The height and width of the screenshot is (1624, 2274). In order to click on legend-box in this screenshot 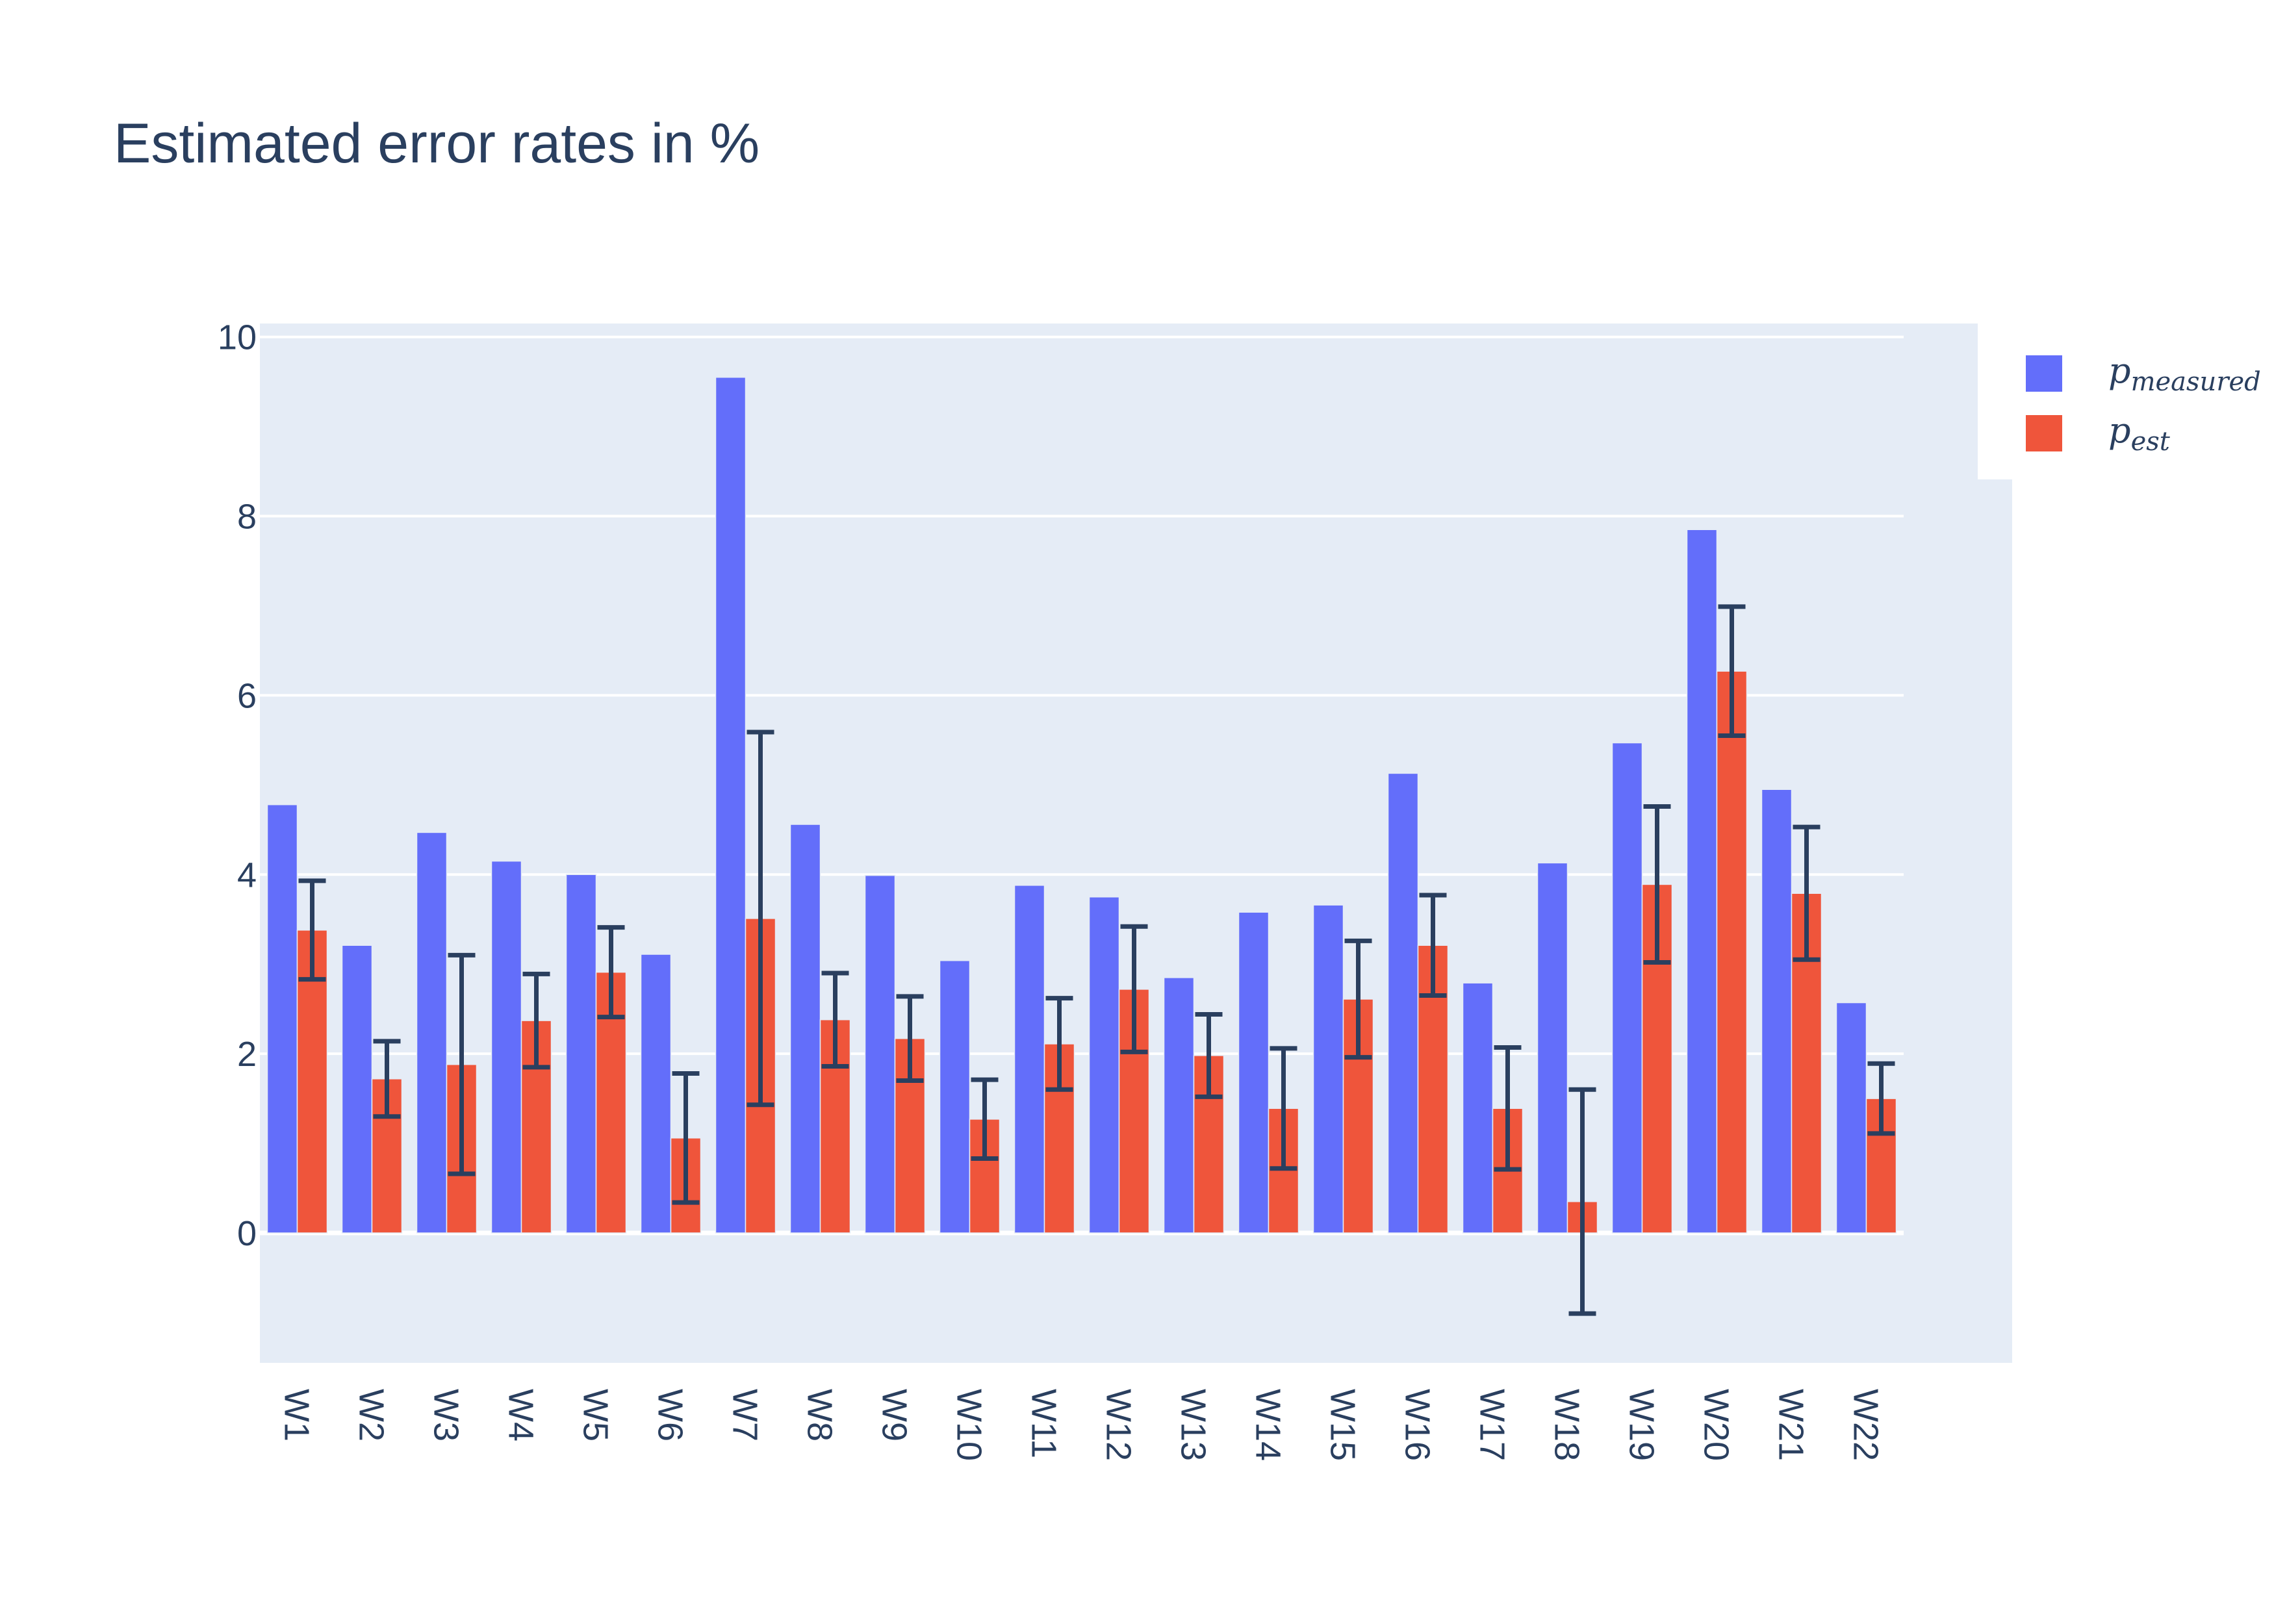, I will do `click(2126, 401)`.